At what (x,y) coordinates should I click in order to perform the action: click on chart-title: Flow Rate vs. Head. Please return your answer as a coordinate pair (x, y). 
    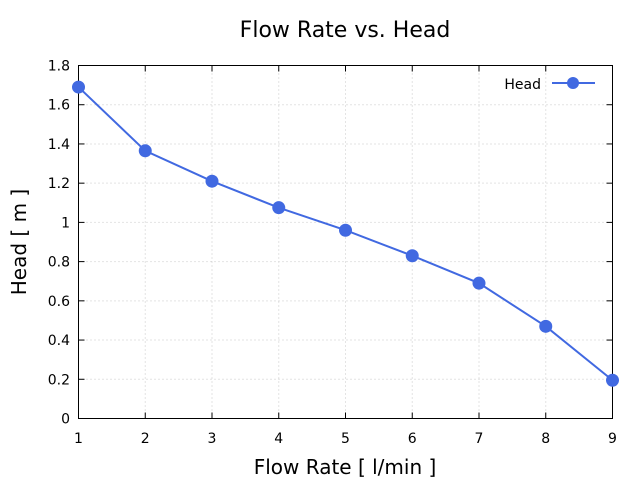
    Looking at the image, I should click on (345, 30).